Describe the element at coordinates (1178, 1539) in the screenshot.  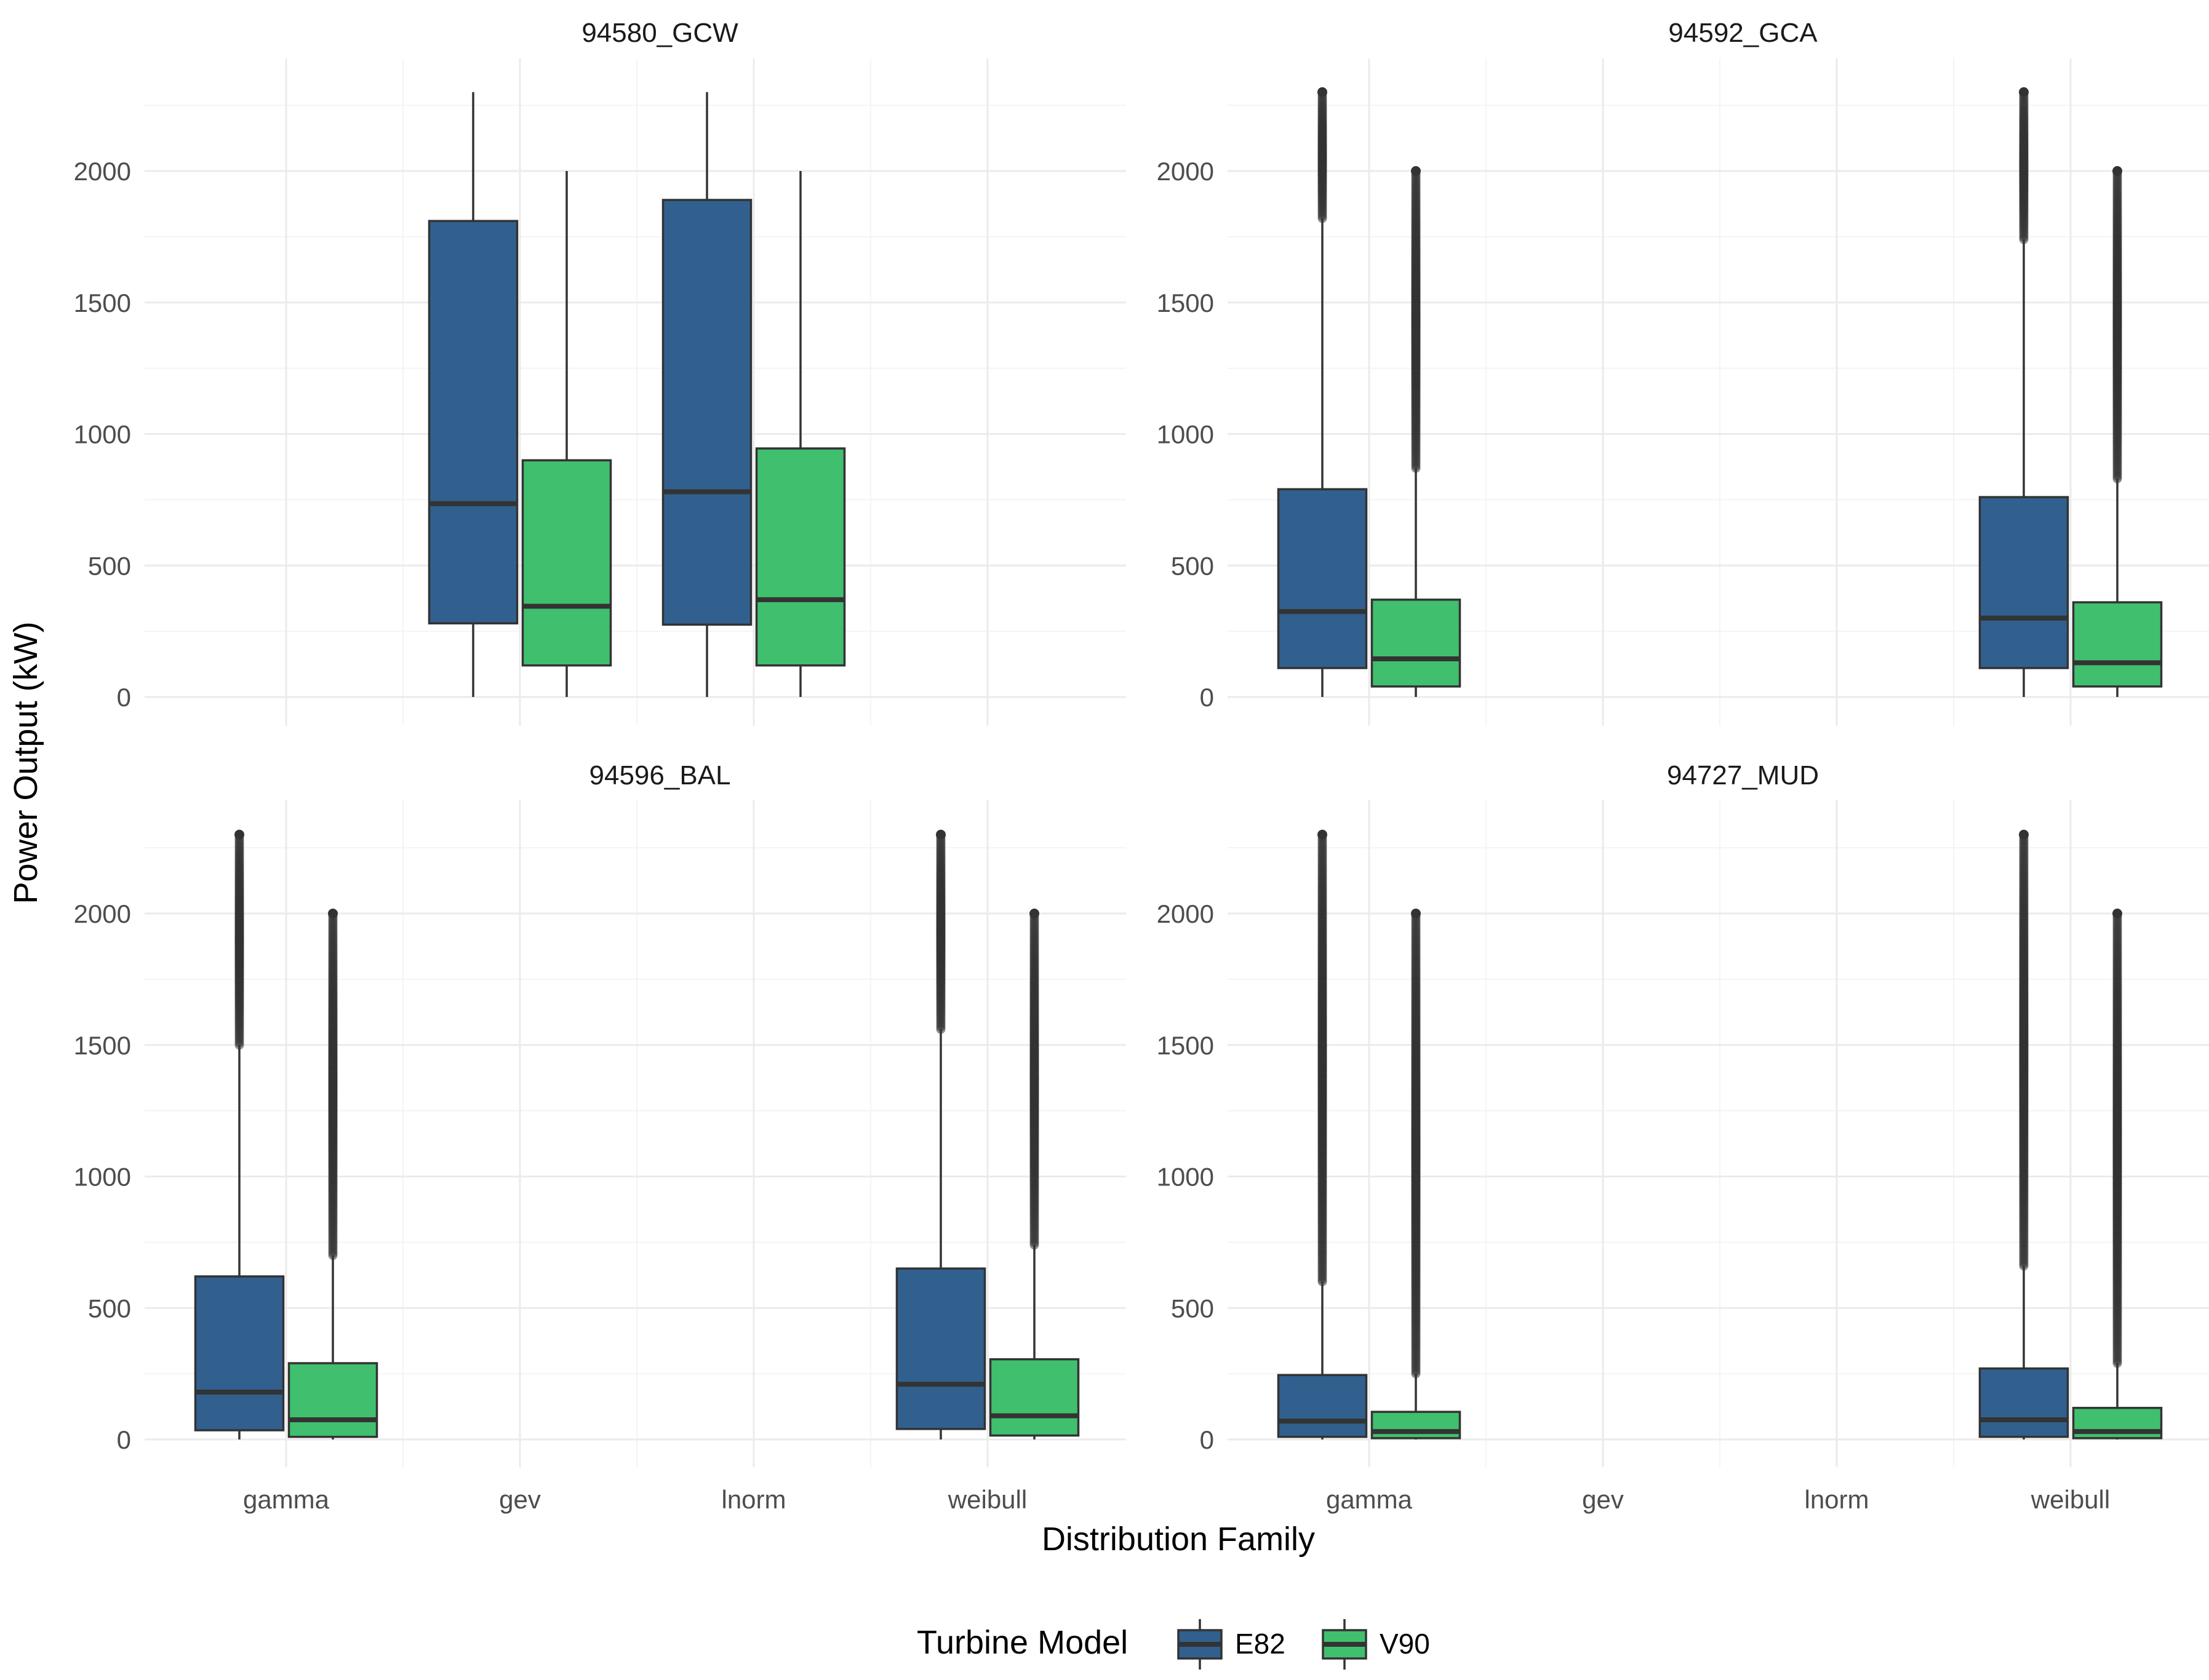
I see `x-axis-title: Distribution Family` at that location.